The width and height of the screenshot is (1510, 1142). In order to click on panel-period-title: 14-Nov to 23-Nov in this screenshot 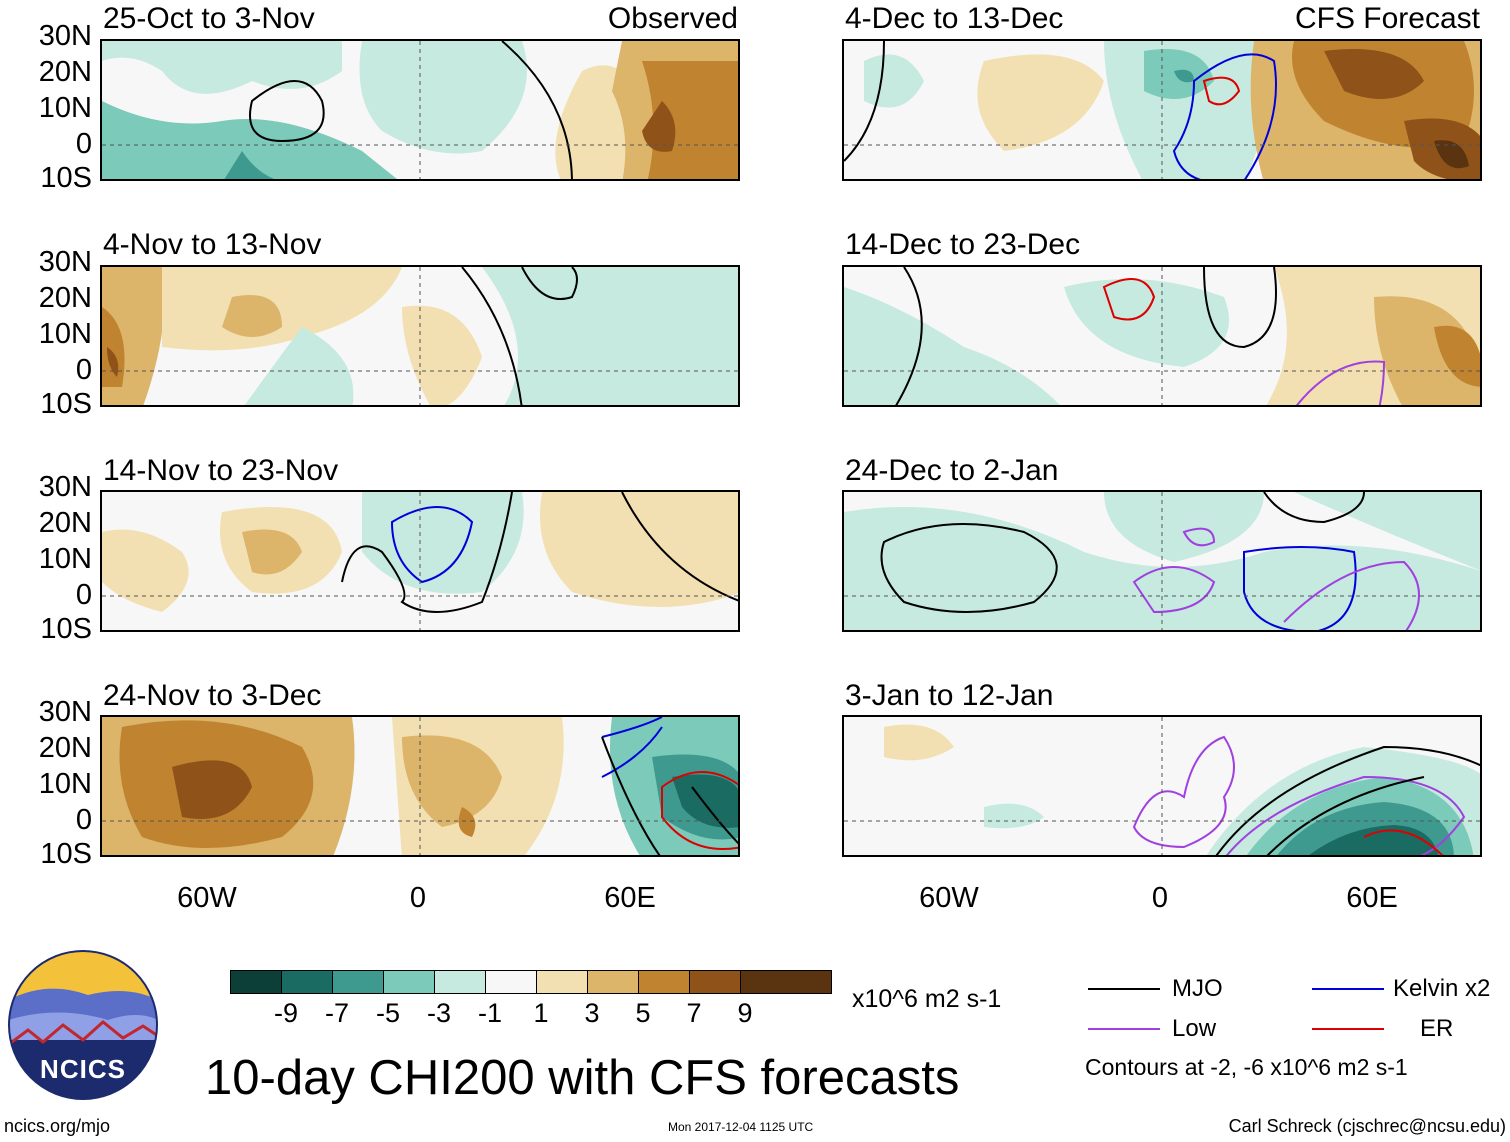, I will do `click(221, 470)`.